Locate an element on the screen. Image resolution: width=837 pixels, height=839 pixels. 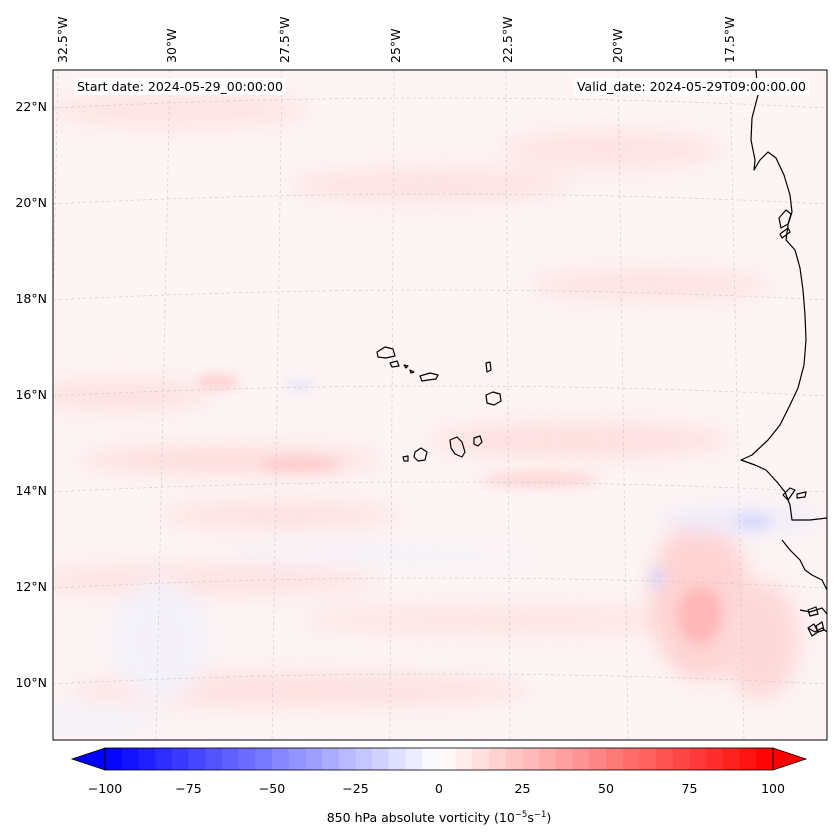
latitude-labels: 22°N 20°N 18°N 16°N 14°N 12°N 10°N is located at coordinates (31, 394).